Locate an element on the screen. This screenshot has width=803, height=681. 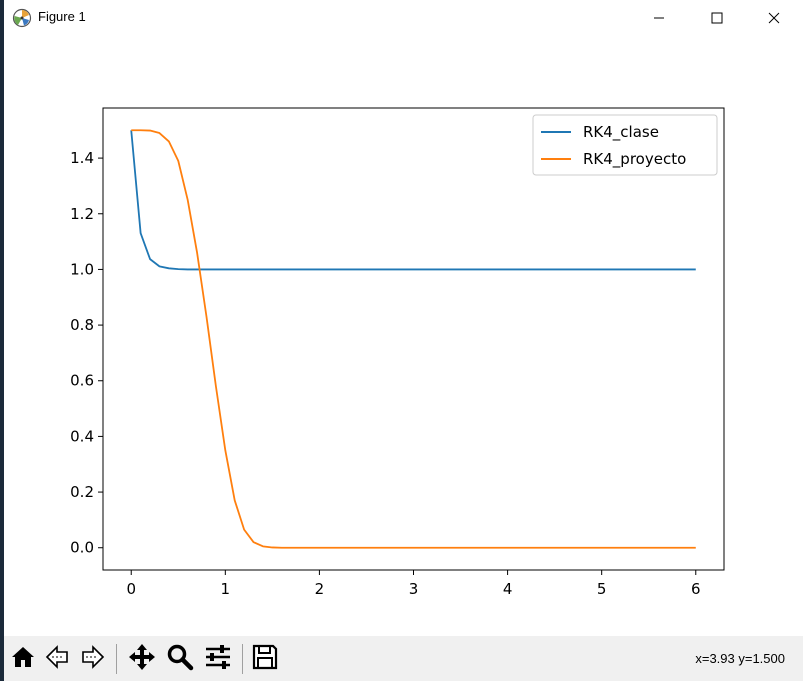
configure-subplots-button is located at coordinates (218, 659).